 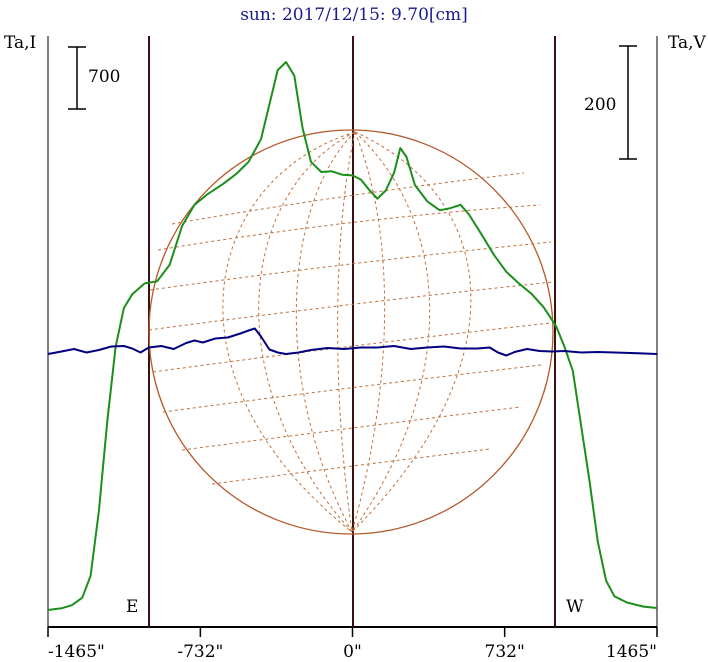 I want to click on right-axis-label: Ta,V, so click(x=687, y=43).